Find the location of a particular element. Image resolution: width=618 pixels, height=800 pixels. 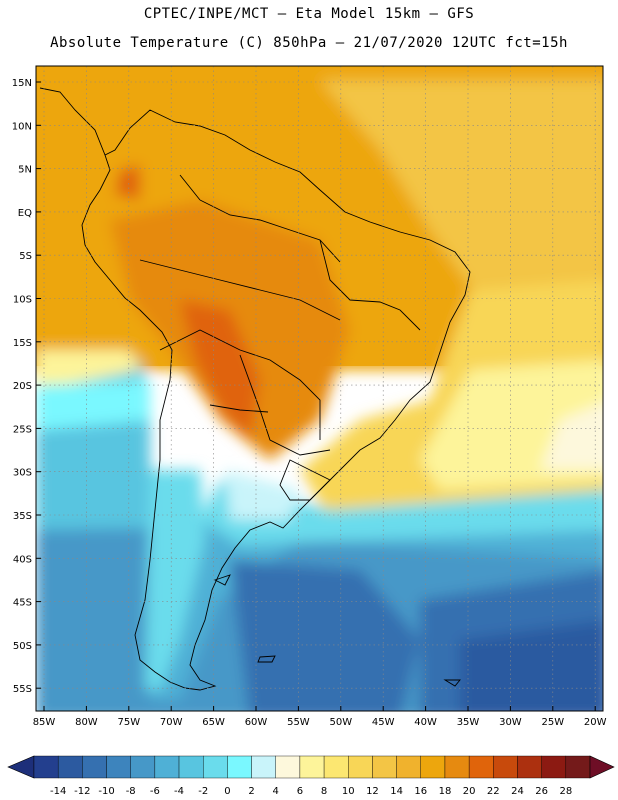

colorbar-tick-label: 18 is located at coordinates (445, 791).